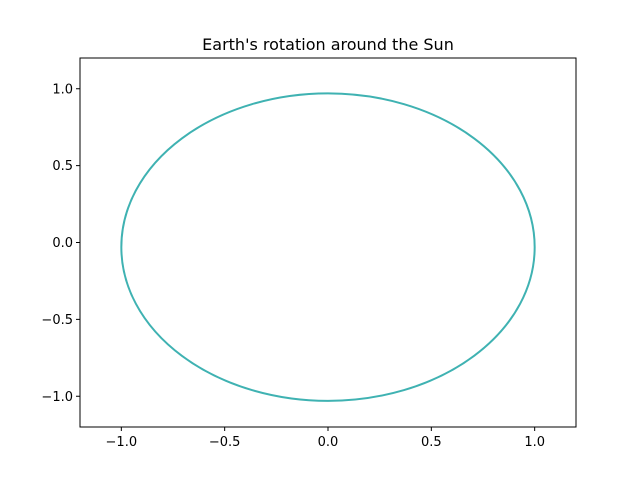 This screenshot has height=485, width=640. Describe the element at coordinates (57, 320) in the screenshot. I see `y-tick-label: −0.5` at that location.